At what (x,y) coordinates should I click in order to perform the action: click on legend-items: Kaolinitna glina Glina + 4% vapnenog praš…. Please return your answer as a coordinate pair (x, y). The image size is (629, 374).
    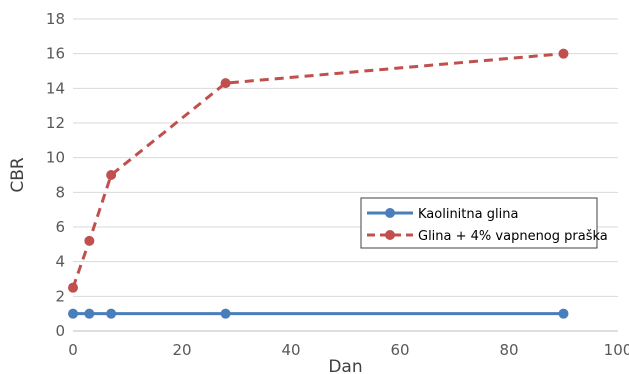
    Looking at the image, I should click on (487, 225).